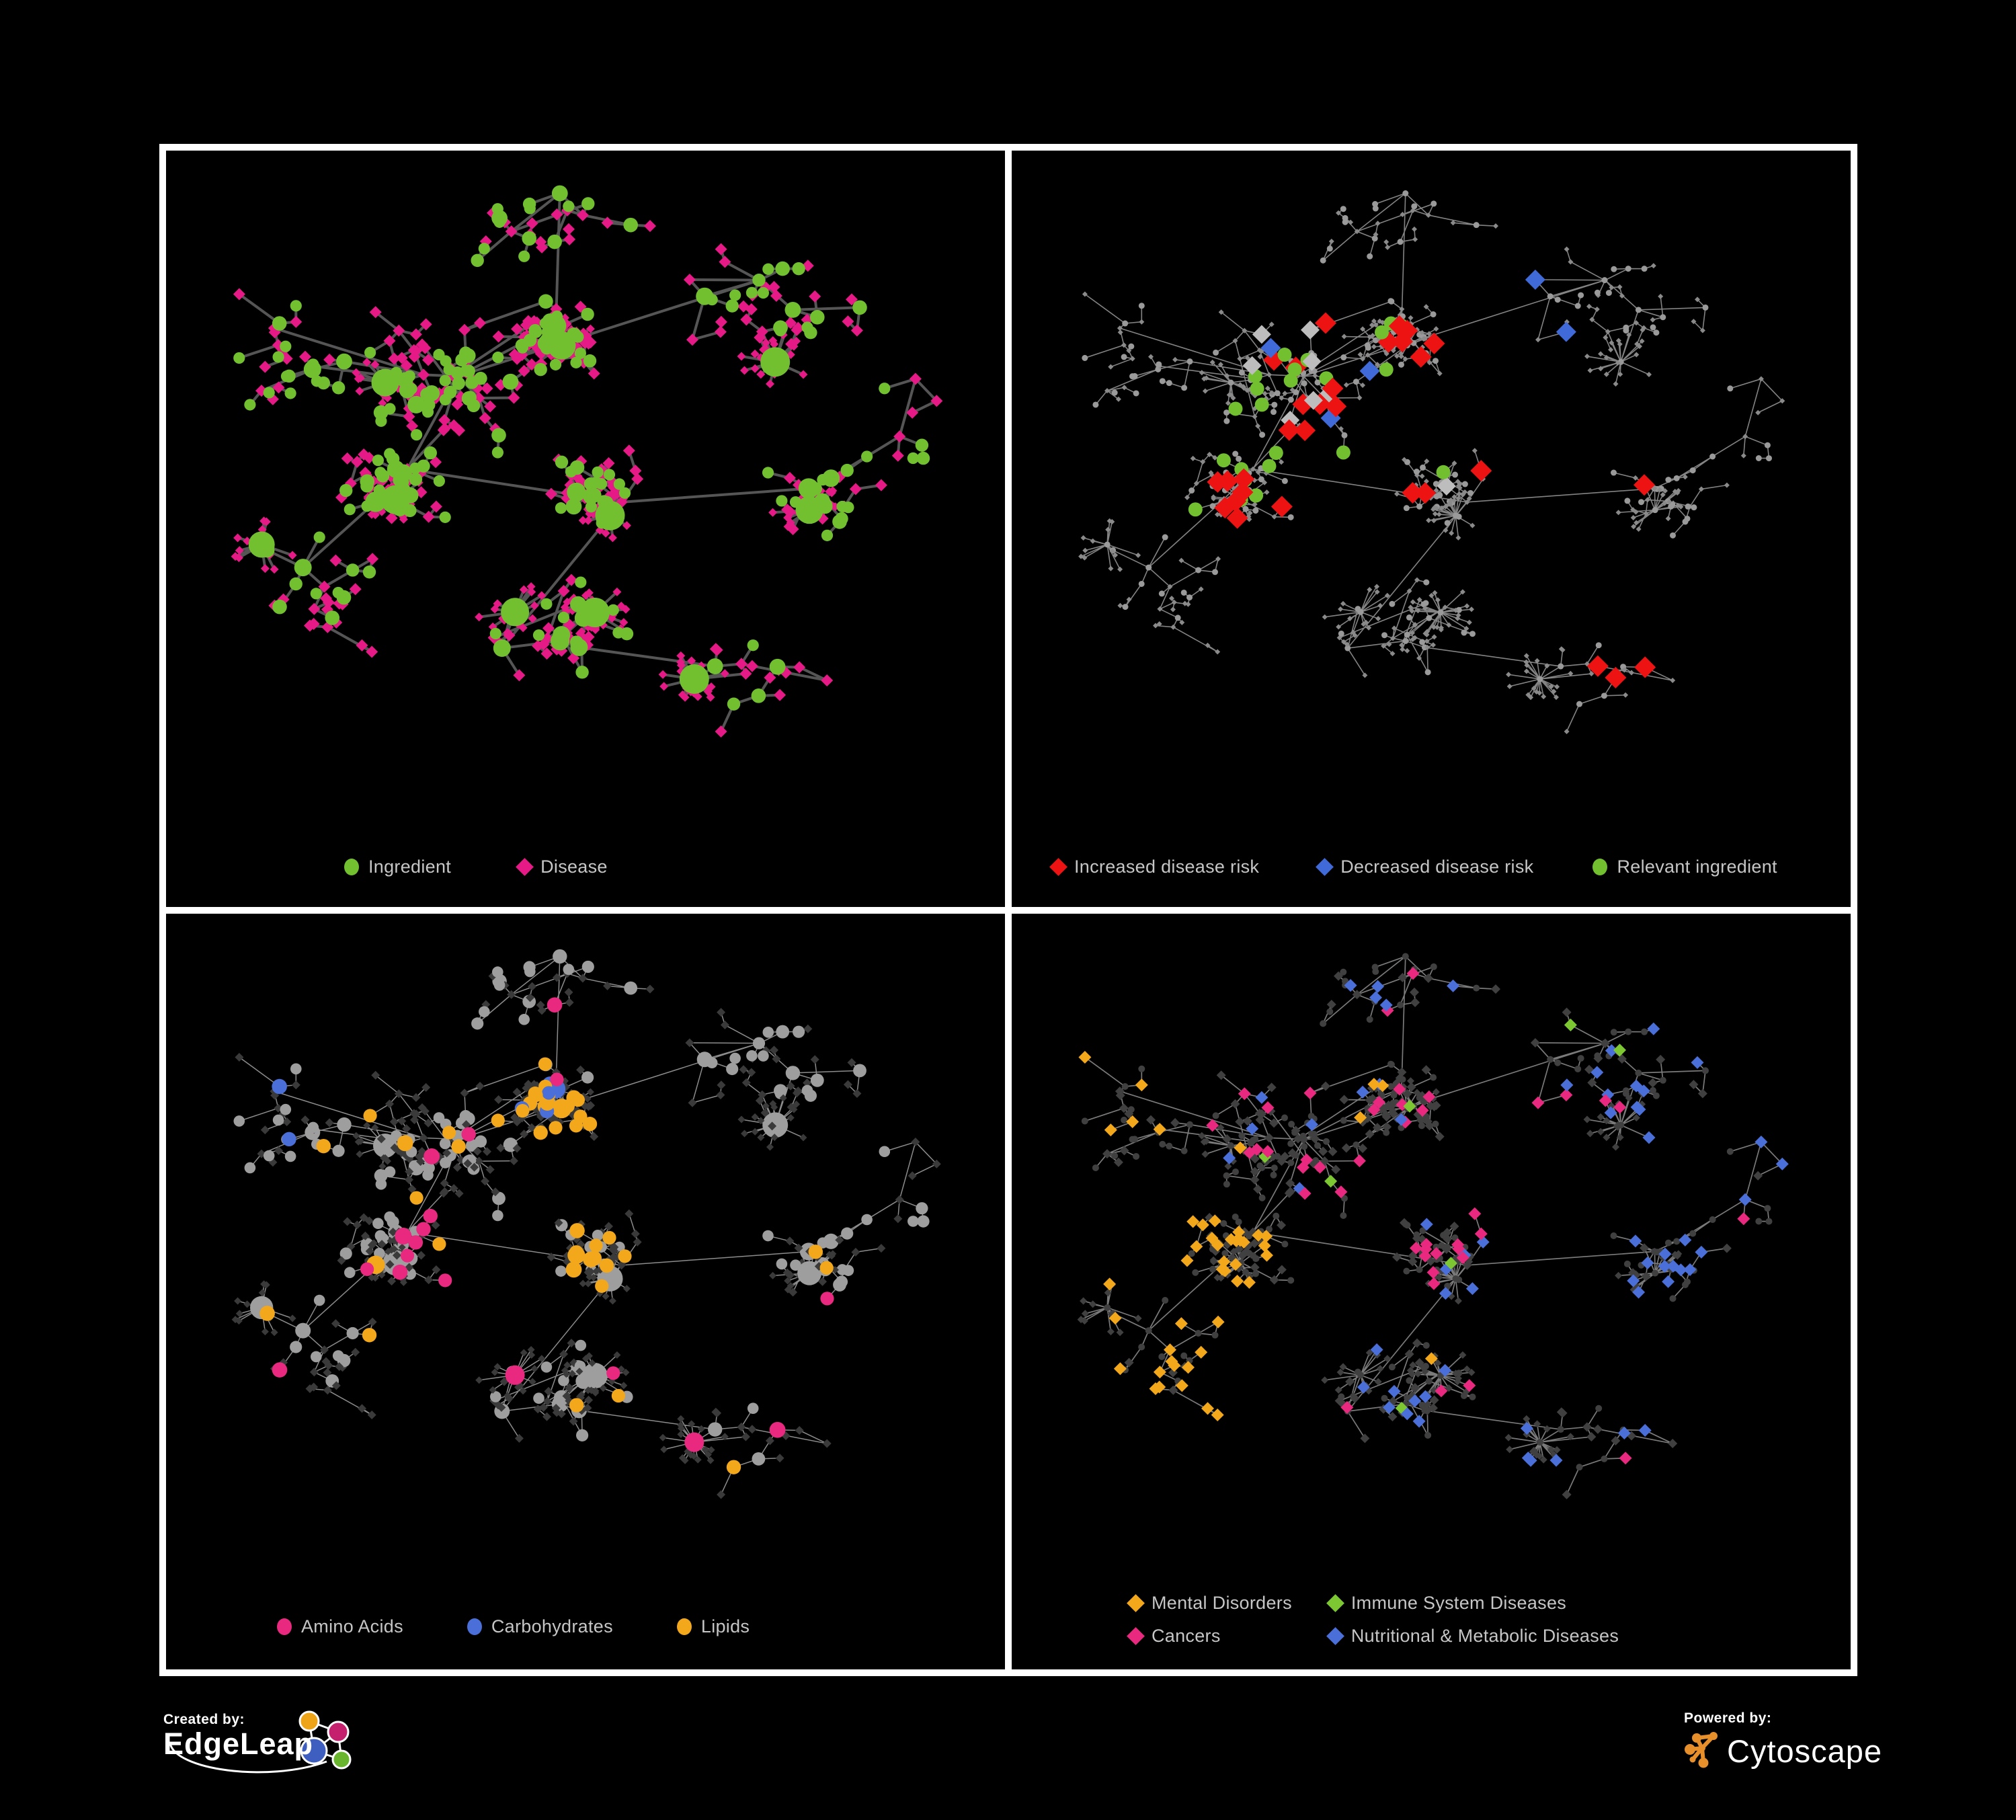  What do you see at coordinates (552, 1626) in the screenshot?
I see `legend-label: Carbohydrates` at bounding box center [552, 1626].